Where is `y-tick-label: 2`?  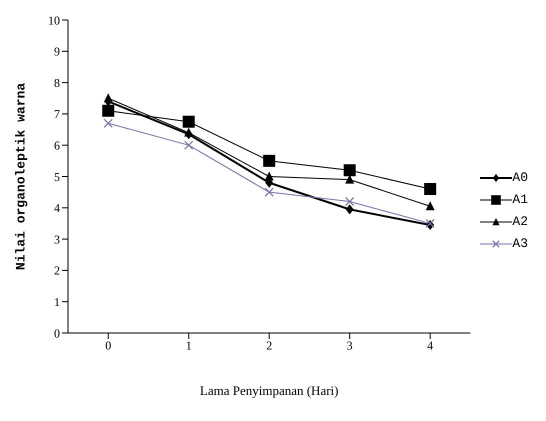
y-tick-label: 2 is located at coordinates (57, 271).